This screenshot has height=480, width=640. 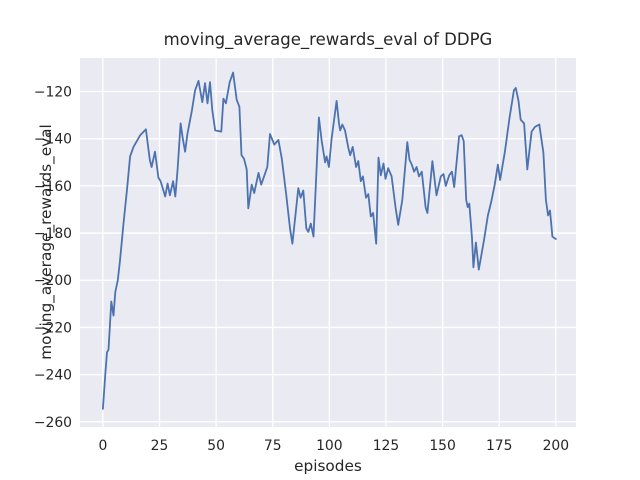 I want to click on y-tick-label: −120, so click(x=53, y=93).